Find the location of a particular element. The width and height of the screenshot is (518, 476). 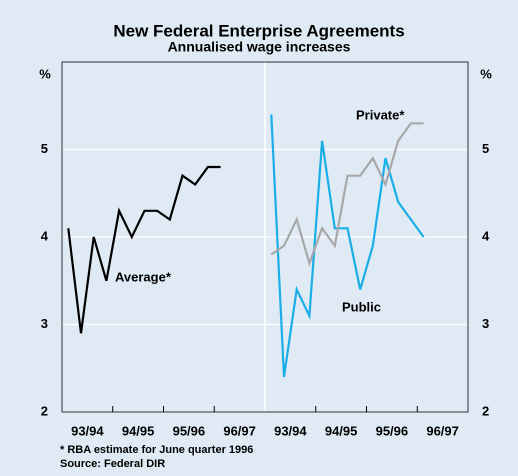

source: Source: Federal DIR is located at coordinates (112, 464).